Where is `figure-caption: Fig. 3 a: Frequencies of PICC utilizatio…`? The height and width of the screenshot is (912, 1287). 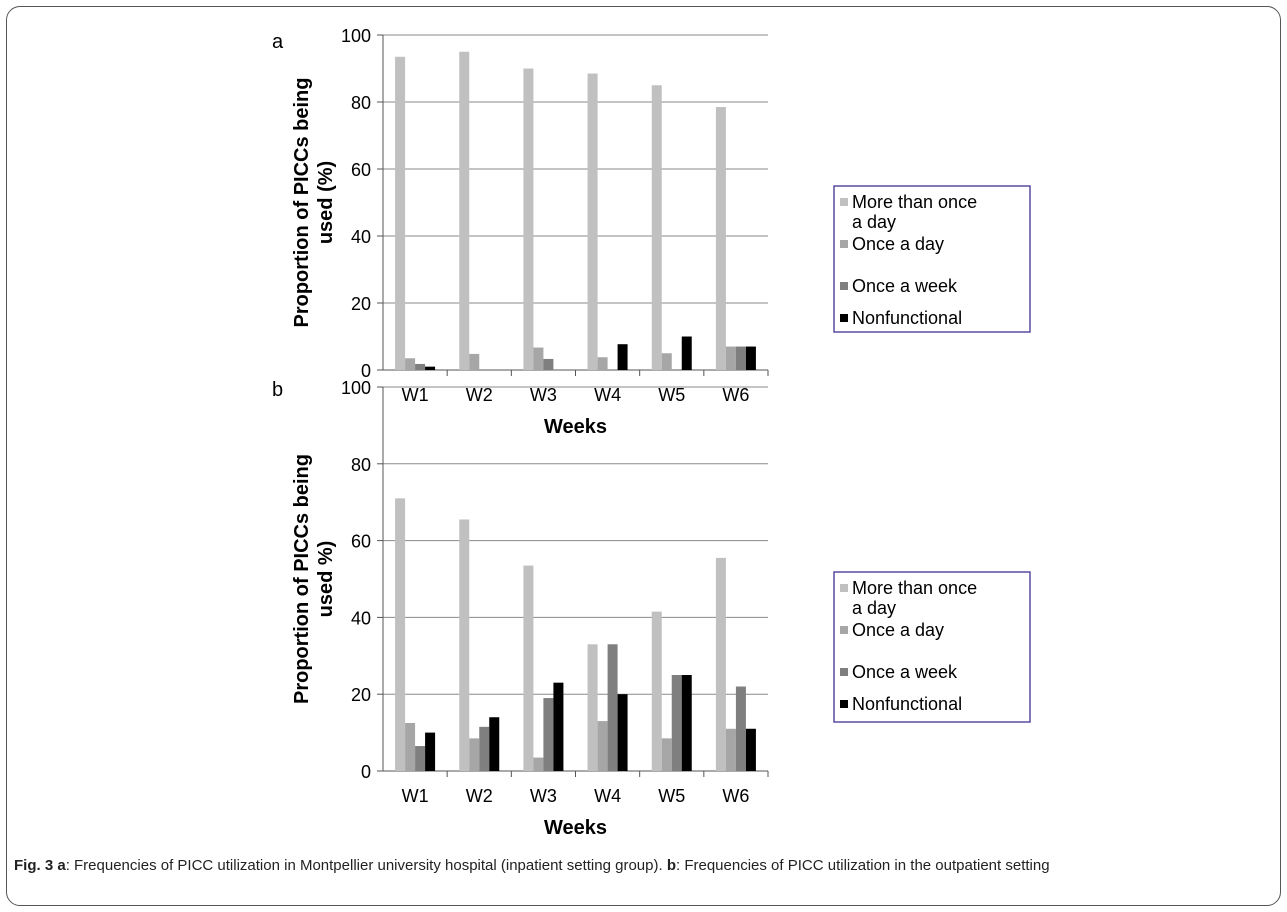
figure-caption: Fig. 3 a: Frequencies of PICC utilizatio… is located at coordinates (641, 865).